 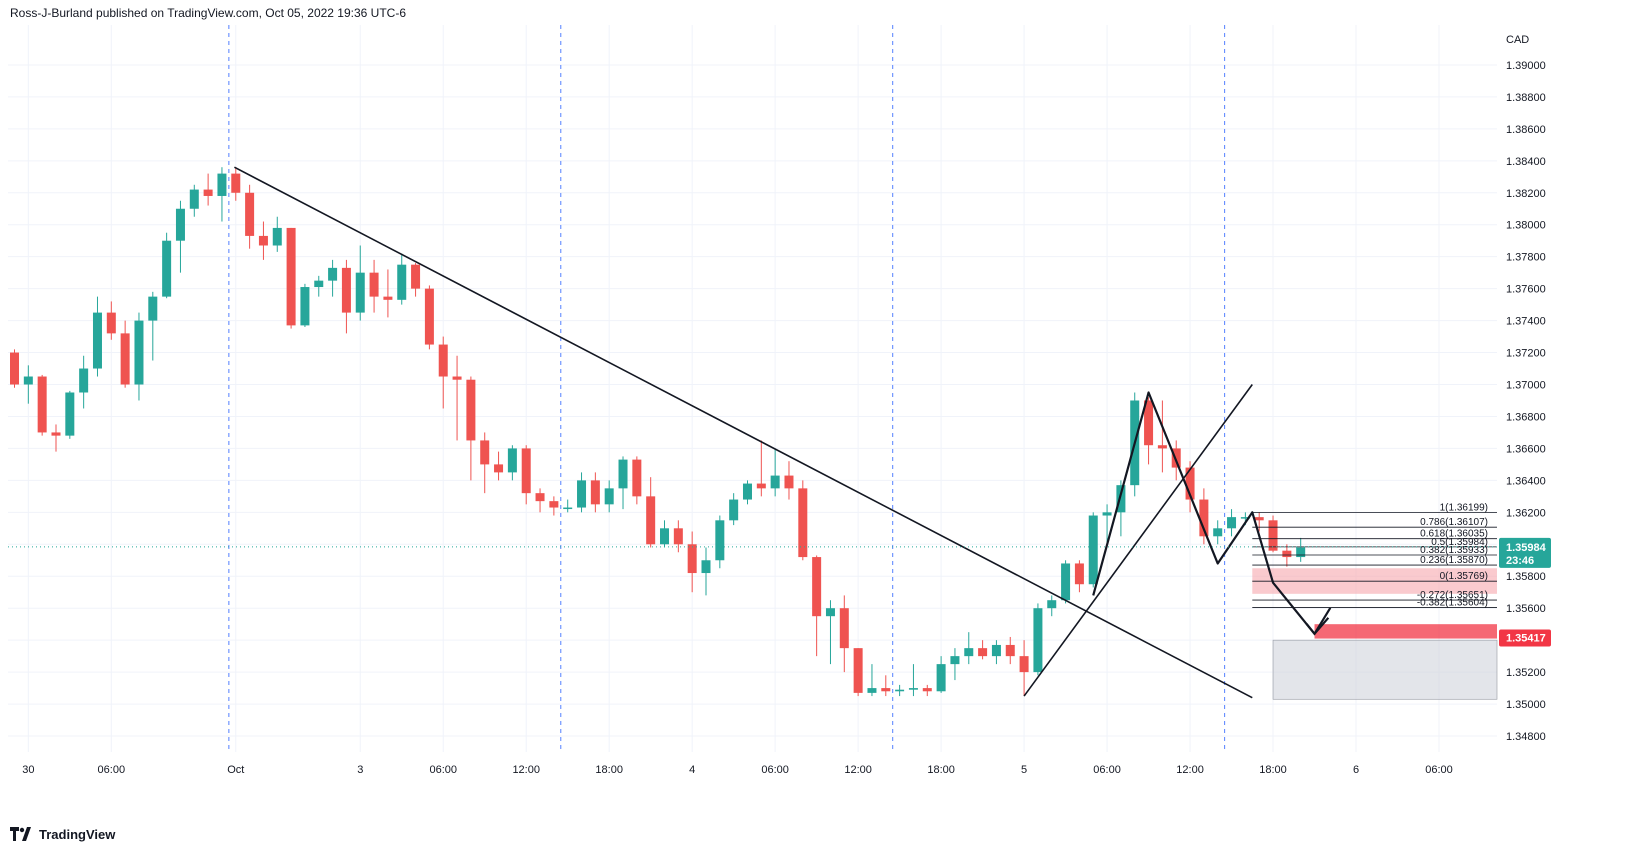 I want to click on tradingview-brand: TradingView, so click(x=62, y=834).